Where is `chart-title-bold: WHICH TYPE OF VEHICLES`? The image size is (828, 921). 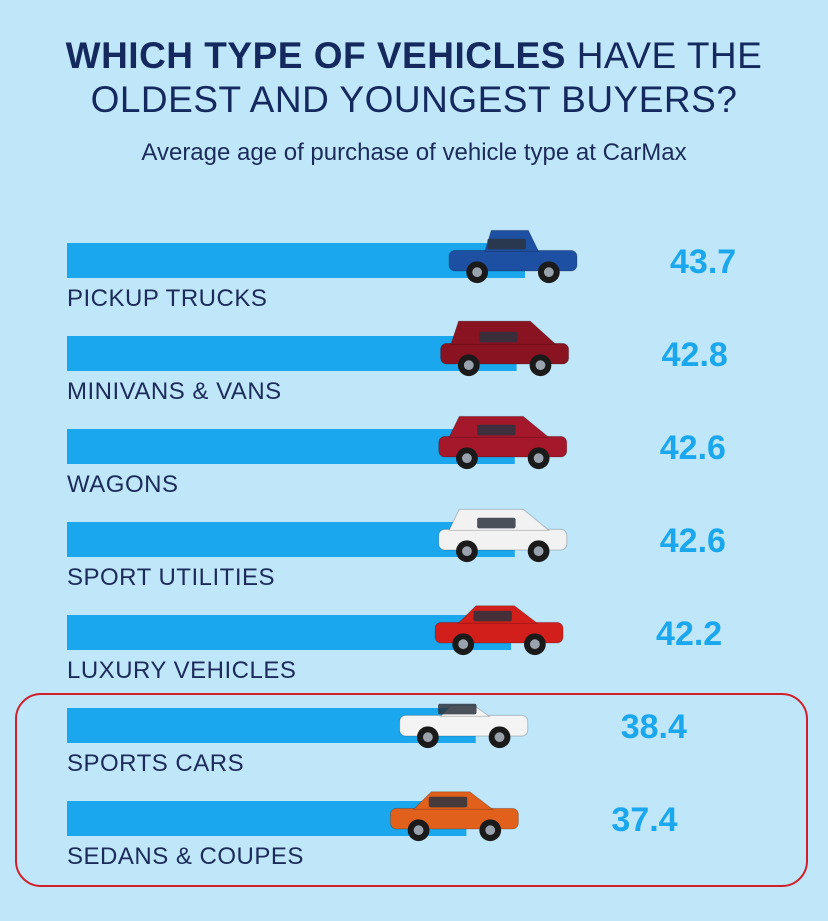
chart-title-bold: WHICH TYPE OF VEHICLES is located at coordinates (315, 55).